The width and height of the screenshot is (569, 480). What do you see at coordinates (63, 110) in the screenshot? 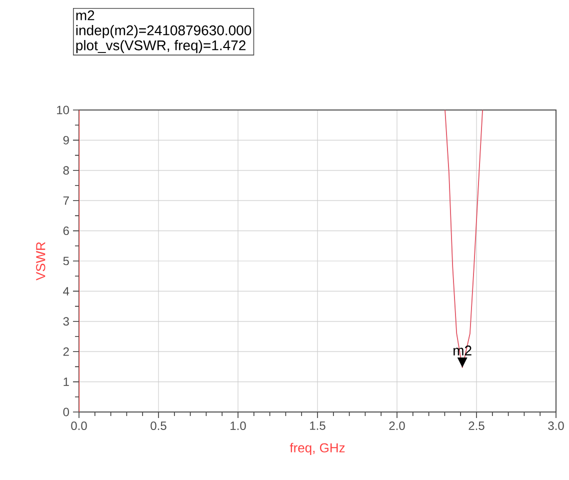
I see `y-tick-label: 10` at bounding box center [63, 110].